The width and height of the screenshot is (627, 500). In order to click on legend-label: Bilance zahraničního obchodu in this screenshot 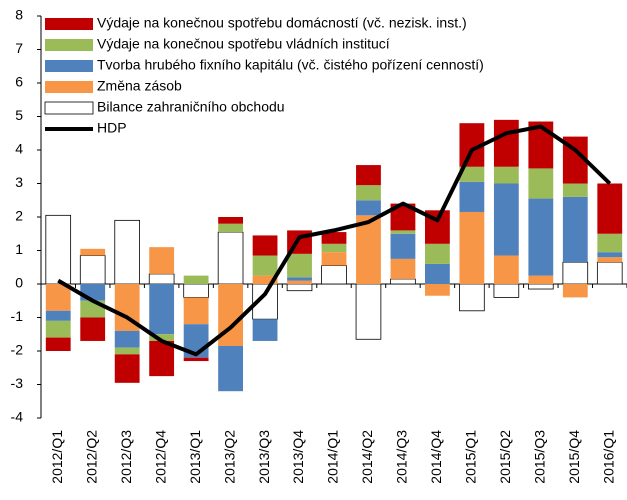, I will do `click(191, 107)`.